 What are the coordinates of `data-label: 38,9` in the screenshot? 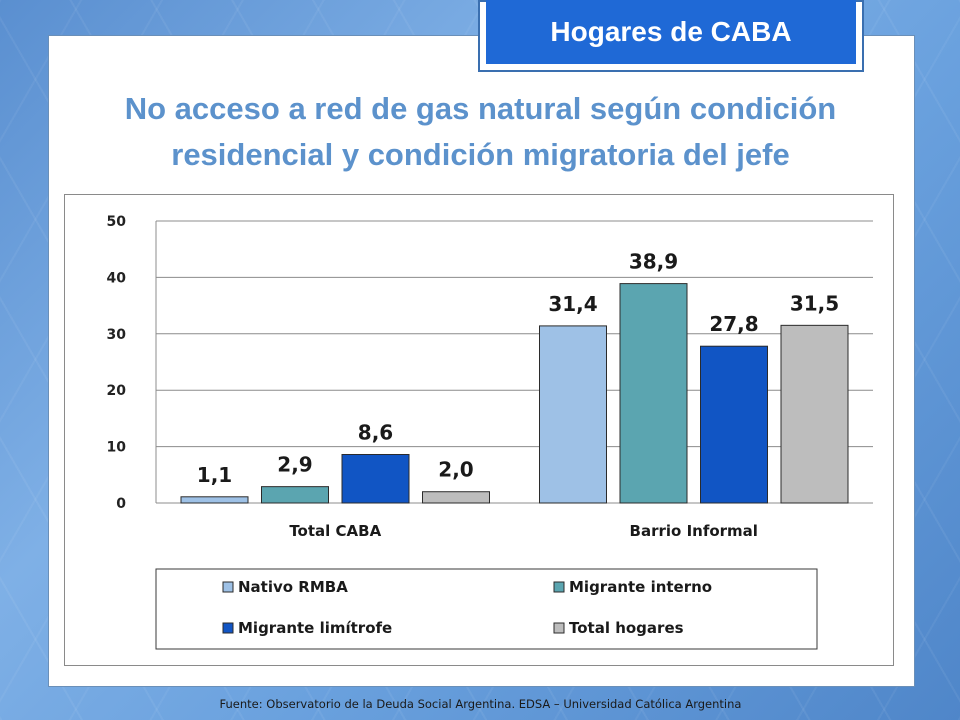 It's located at (653, 262).